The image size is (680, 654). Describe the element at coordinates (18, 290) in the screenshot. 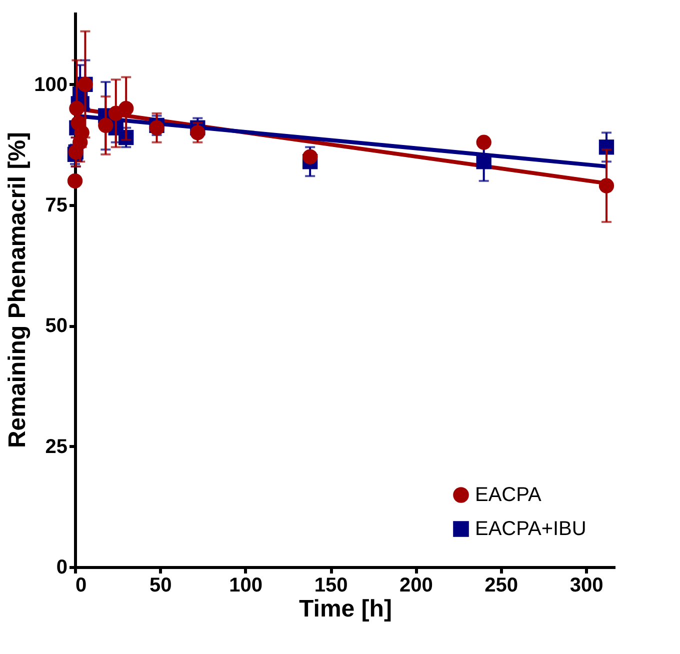

I see `y-axis-title: Remaining Phenamacril [%]` at that location.